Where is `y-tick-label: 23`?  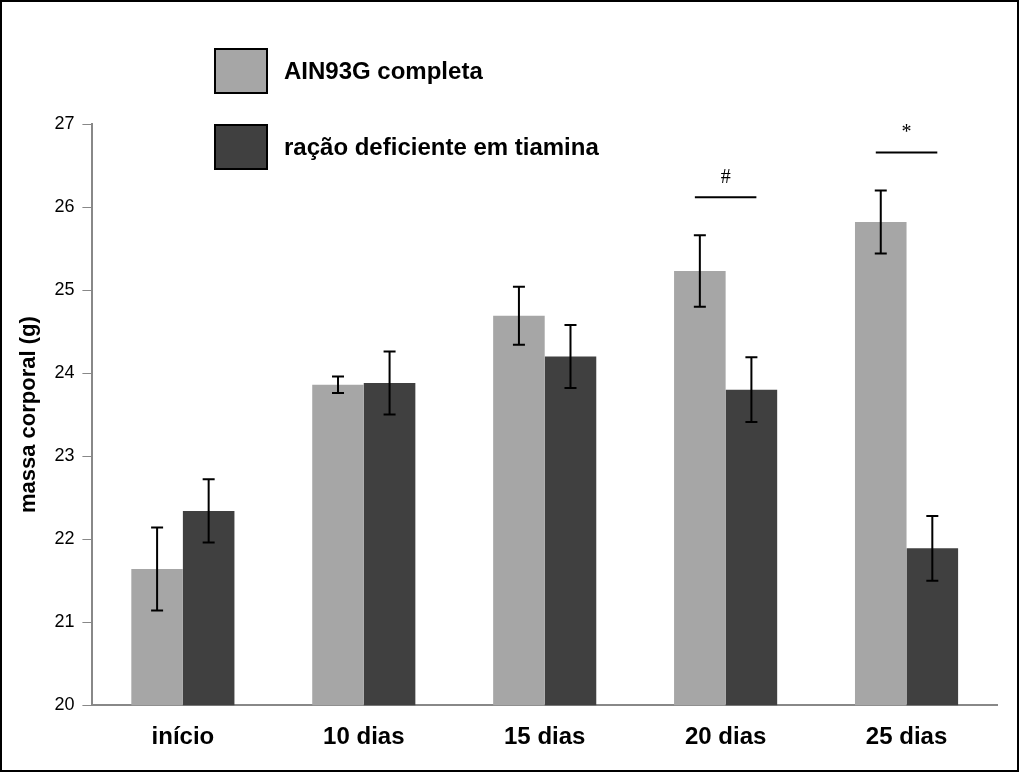
y-tick-label: 23 is located at coordinates (64, 455).